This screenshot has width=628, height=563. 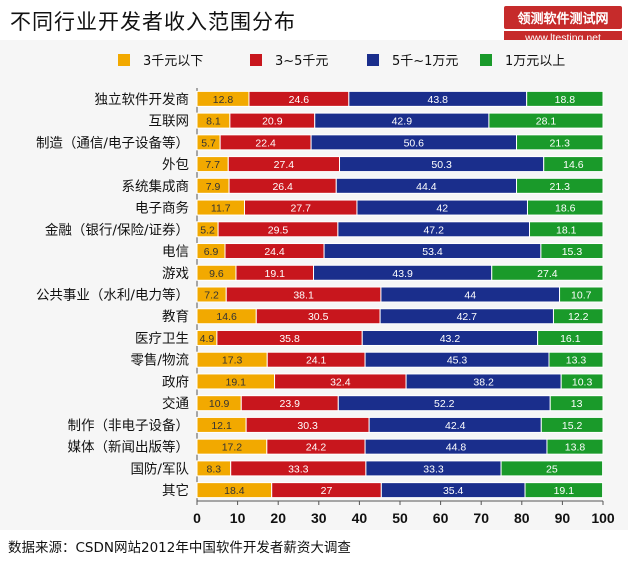 I want to click on bar-value-18-0: 18.4, so click(x=234, y=491).